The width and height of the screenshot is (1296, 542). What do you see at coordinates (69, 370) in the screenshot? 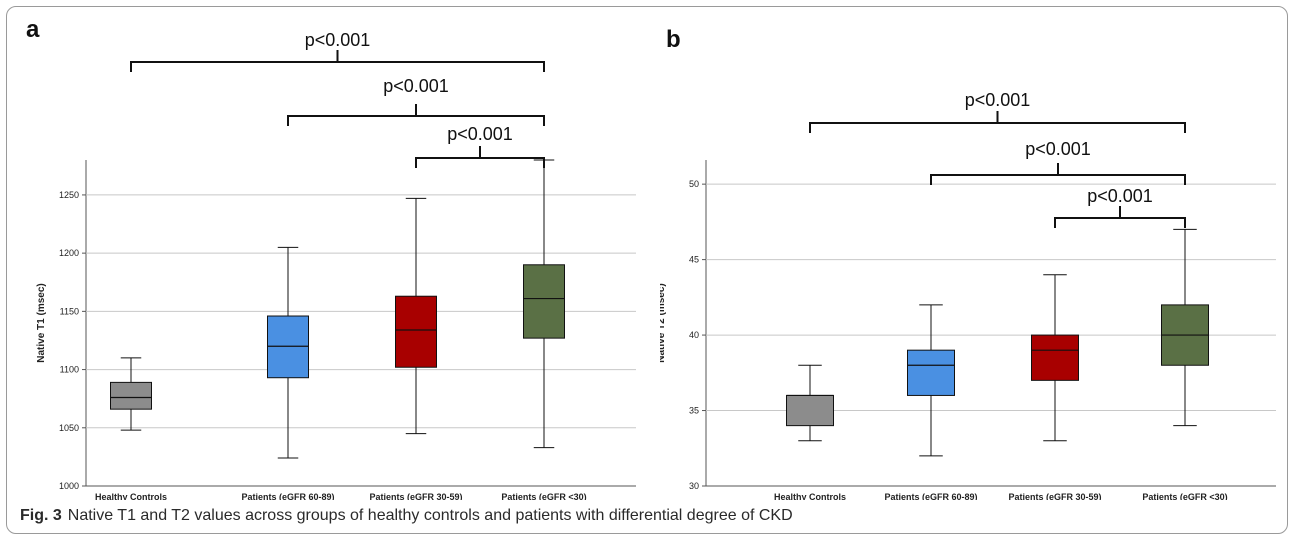
I see `y-tick-label: 1100` at bounding box center [69, 370].